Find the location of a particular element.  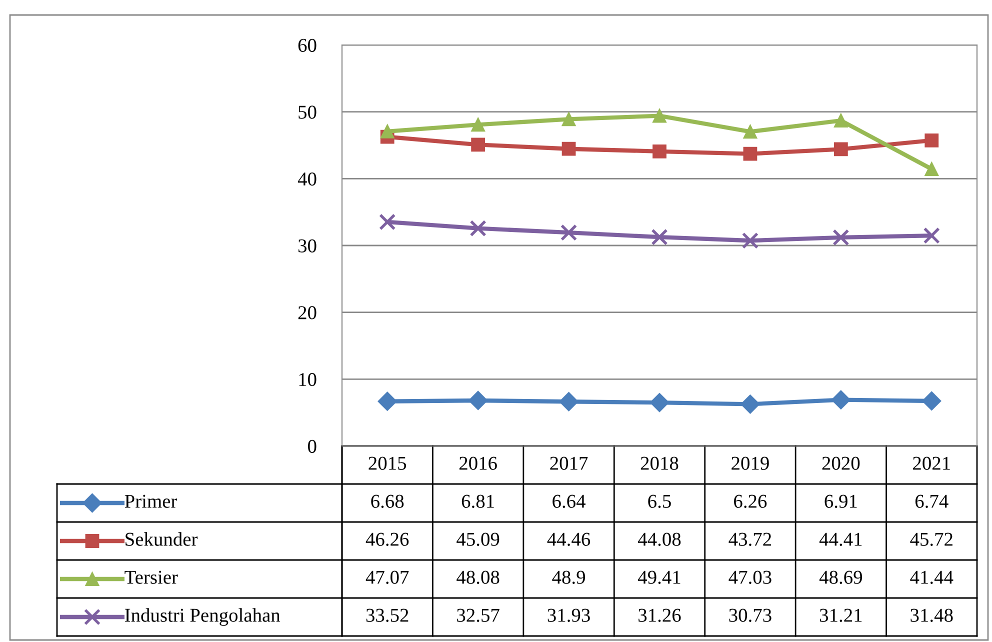

x-tick-label: 2021 is located at coordinates (931, 463).